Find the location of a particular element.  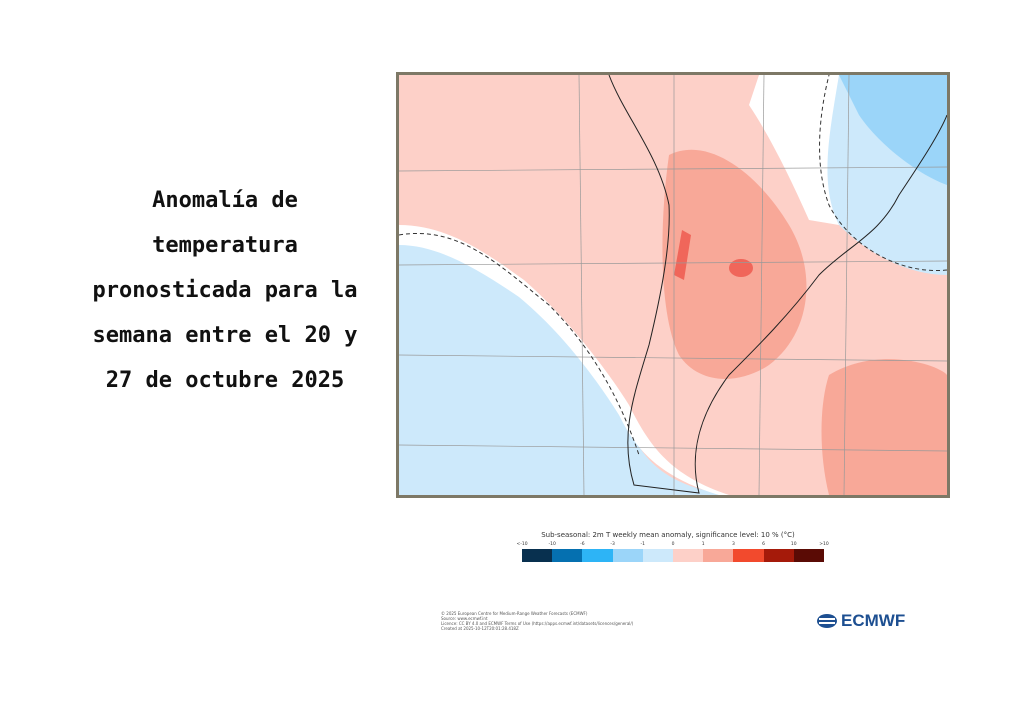

legend-tick-label: -3 is located at coordinates (612, 544).